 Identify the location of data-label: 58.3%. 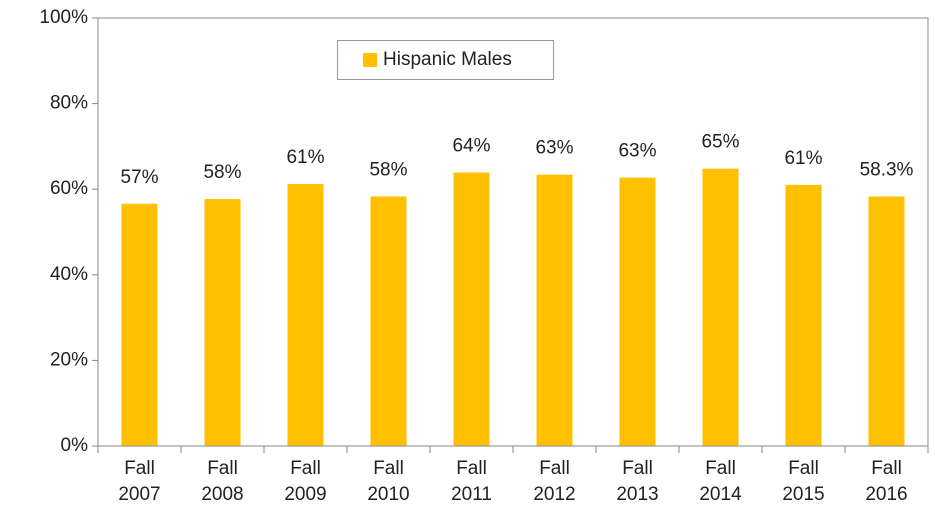
(887, 169).